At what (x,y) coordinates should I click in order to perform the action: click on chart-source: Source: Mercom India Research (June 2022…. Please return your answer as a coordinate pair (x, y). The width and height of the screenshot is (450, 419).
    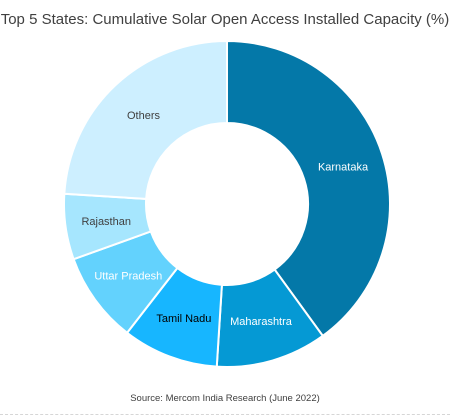
    Looking at the image, I should click on (225, 398).